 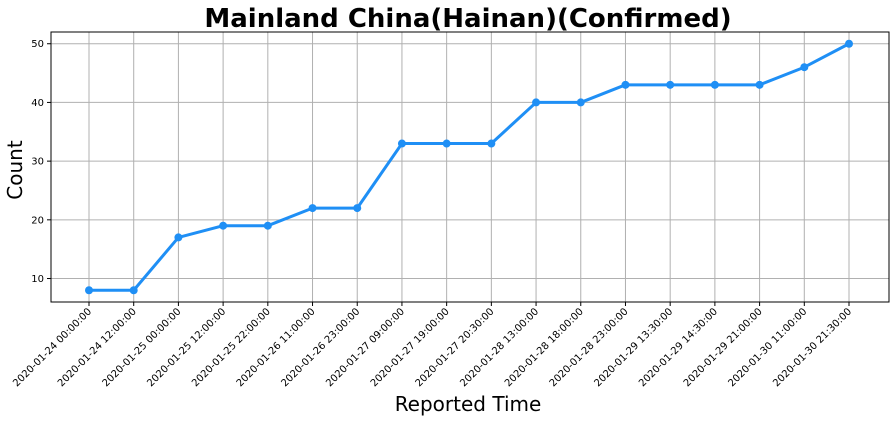 I want to click on x-tick-label: 2020-01-29 14:30:00, so click(x=678, y=347).